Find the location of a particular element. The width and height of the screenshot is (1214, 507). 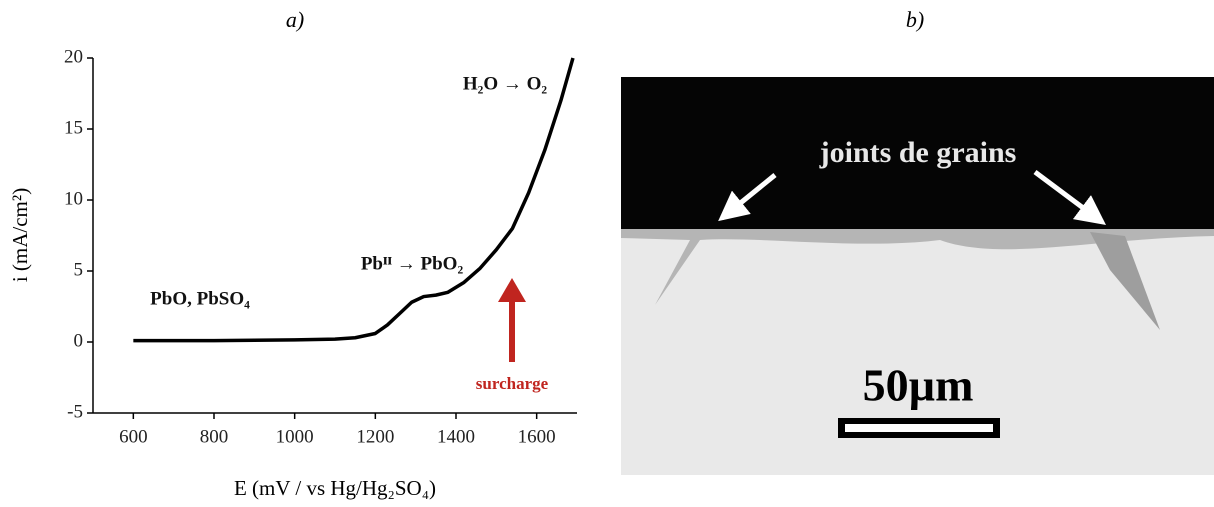

y-tick-label: 20 is located at coordinates (73, 56).